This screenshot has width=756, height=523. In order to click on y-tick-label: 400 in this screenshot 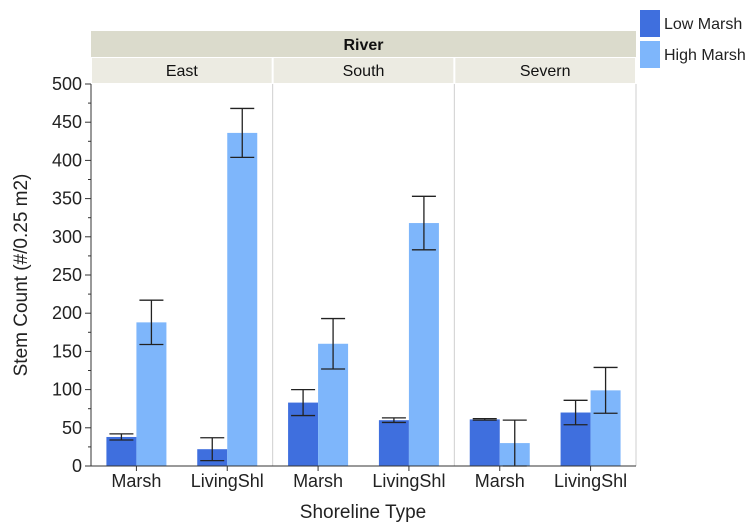, I will do `click(67, 160)`.